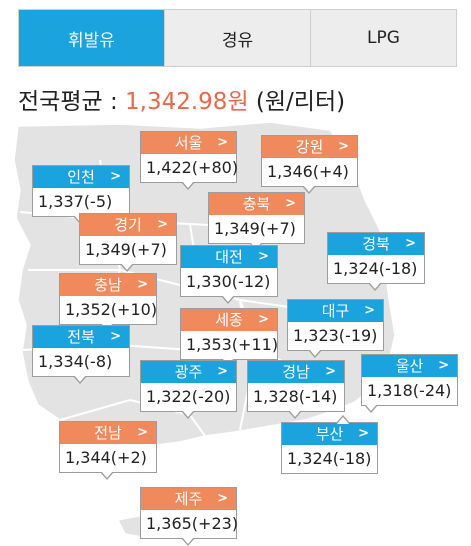 This screenshot has width=471, height=546. I want to click on region-price: 1,365(+23), so click(192, 523).